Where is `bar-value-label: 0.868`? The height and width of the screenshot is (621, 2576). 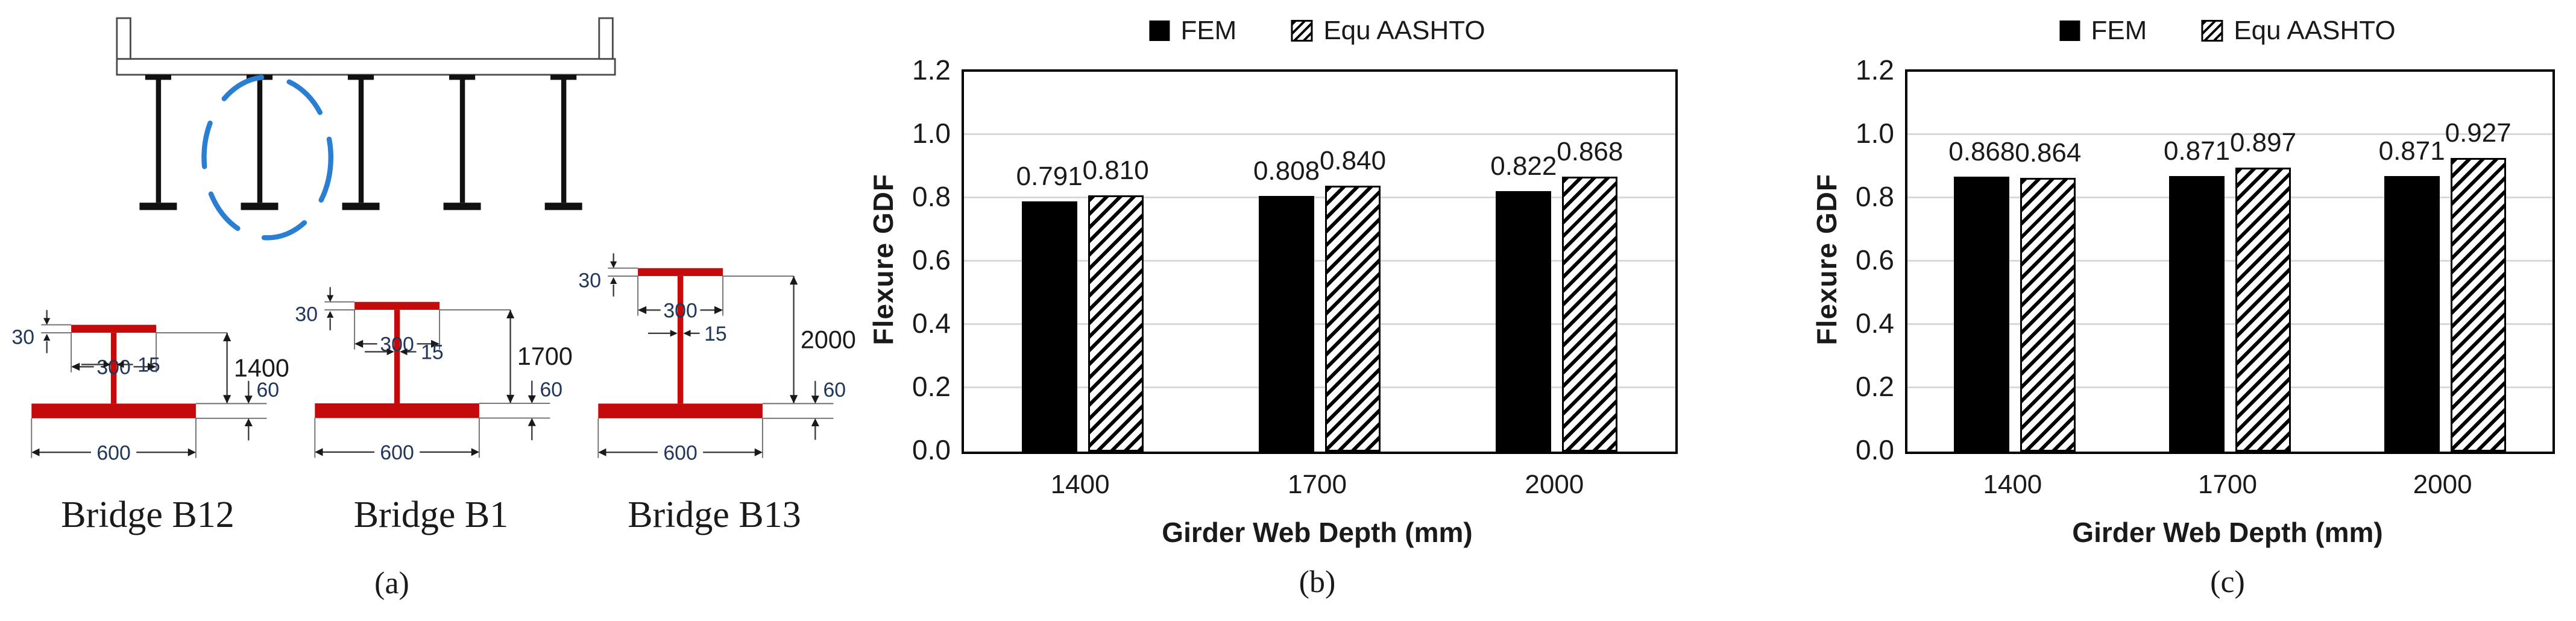
bar-value-label: 0.868 is located at coordinates (1590, 152).